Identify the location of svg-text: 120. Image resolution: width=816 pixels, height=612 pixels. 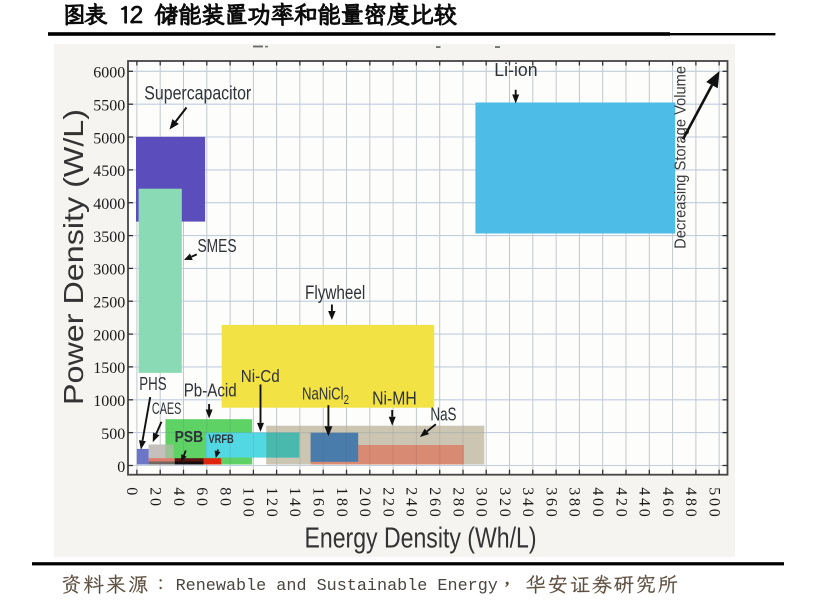
(271, 503).